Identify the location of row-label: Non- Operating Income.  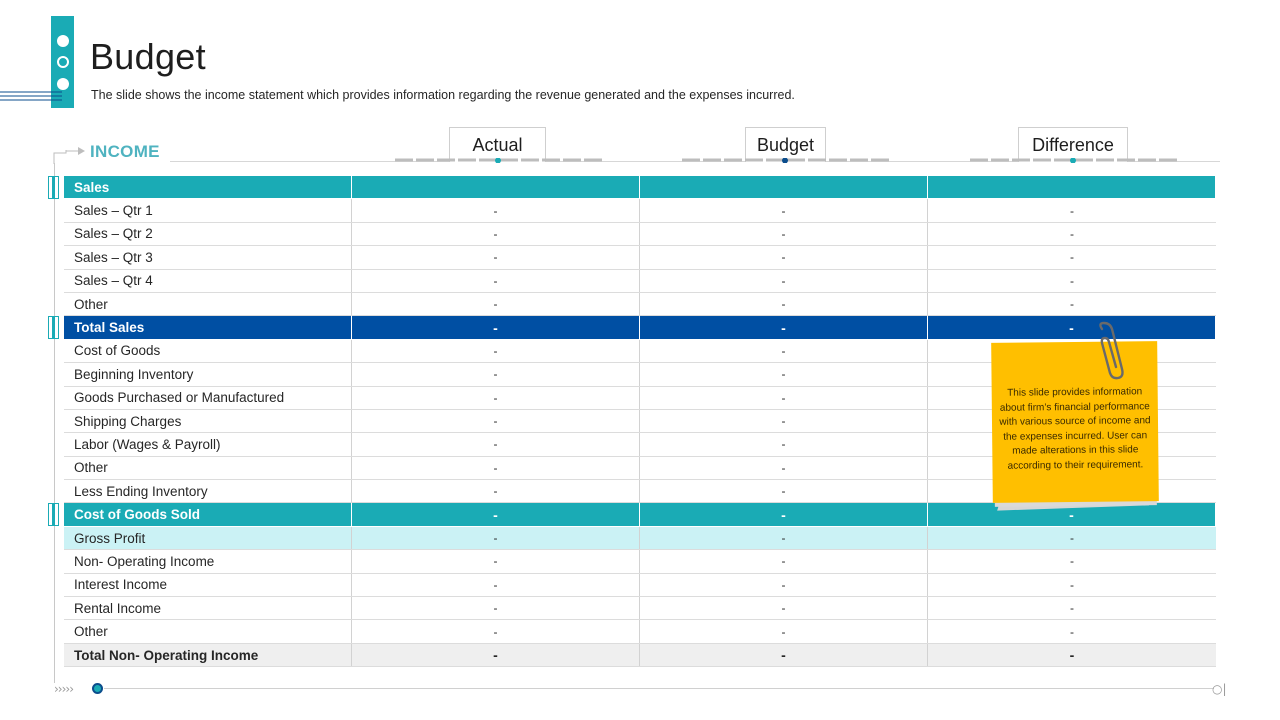
(208, 561).